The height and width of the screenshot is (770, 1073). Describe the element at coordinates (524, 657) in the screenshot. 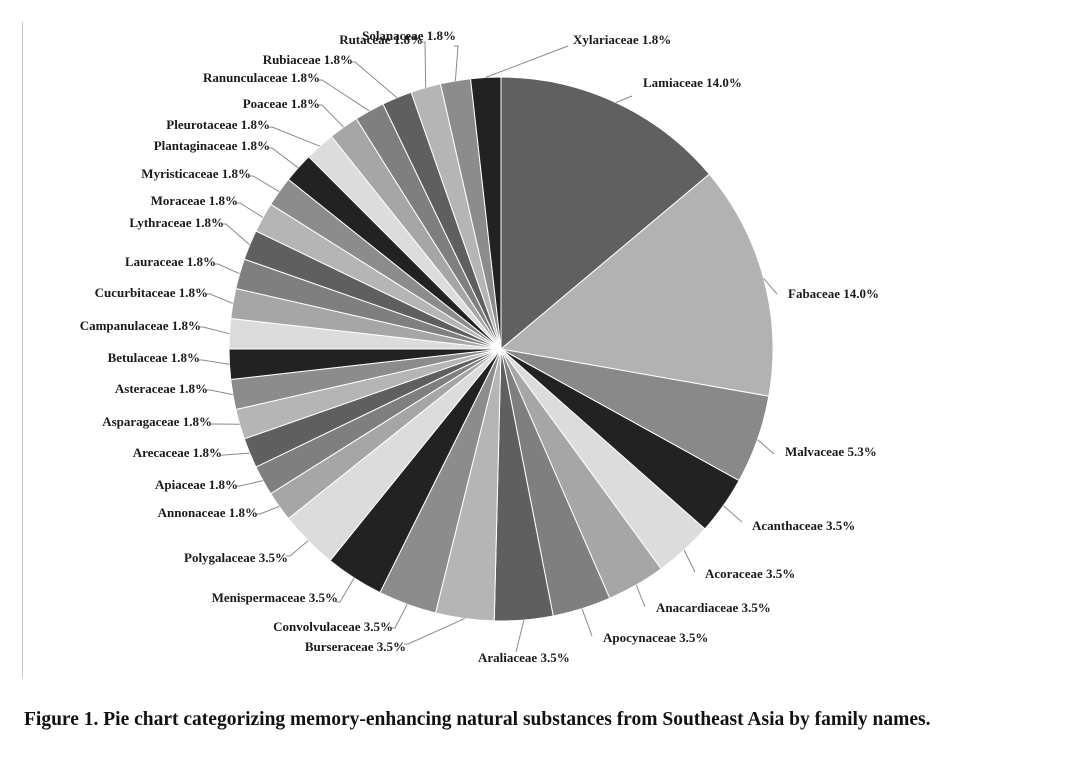

I see `slice-label-araliaceae: Araliaceae 3.5%` at that location.